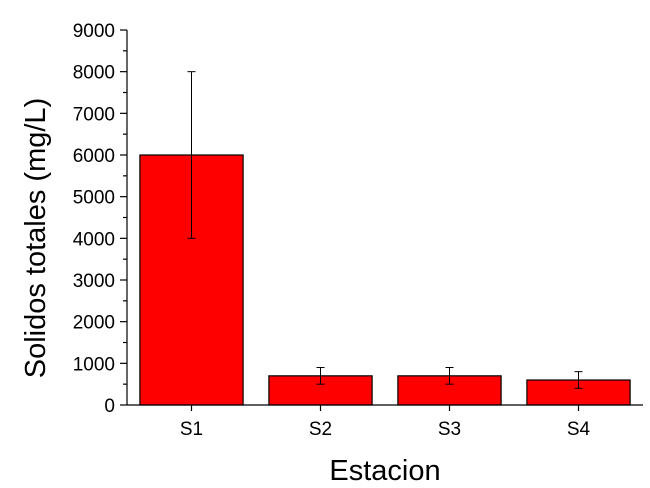  I want to click on y-tick-label-5000: 5000, so click(94, 198).